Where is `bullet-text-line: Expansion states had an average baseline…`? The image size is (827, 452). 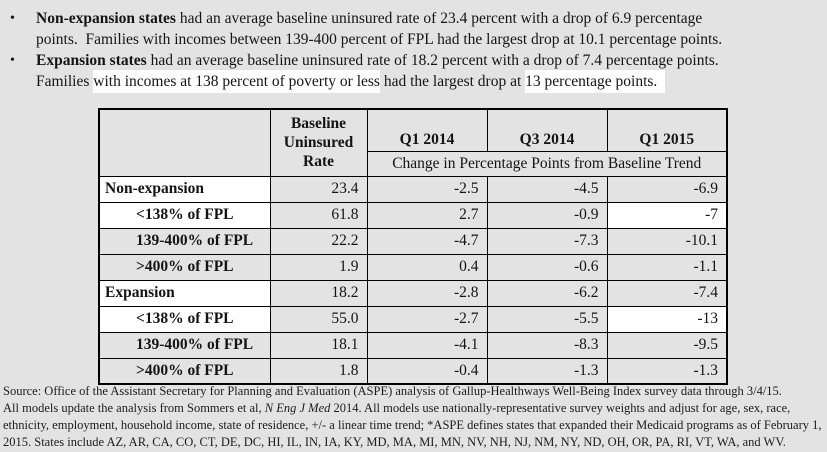
bullet-text-line: Expansion states had an average baseline… is located at coordinates (429, 60).